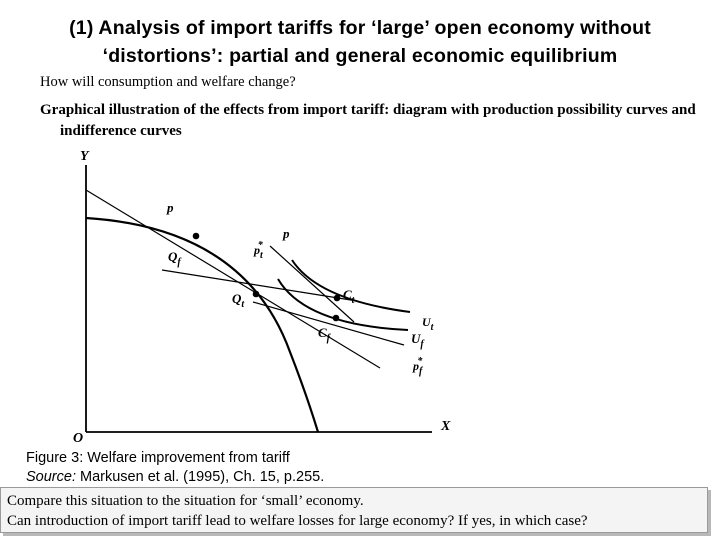  Describe the element at coordinates (202, 324) in the screenshot. I see `production-possibility-curve` at that location.